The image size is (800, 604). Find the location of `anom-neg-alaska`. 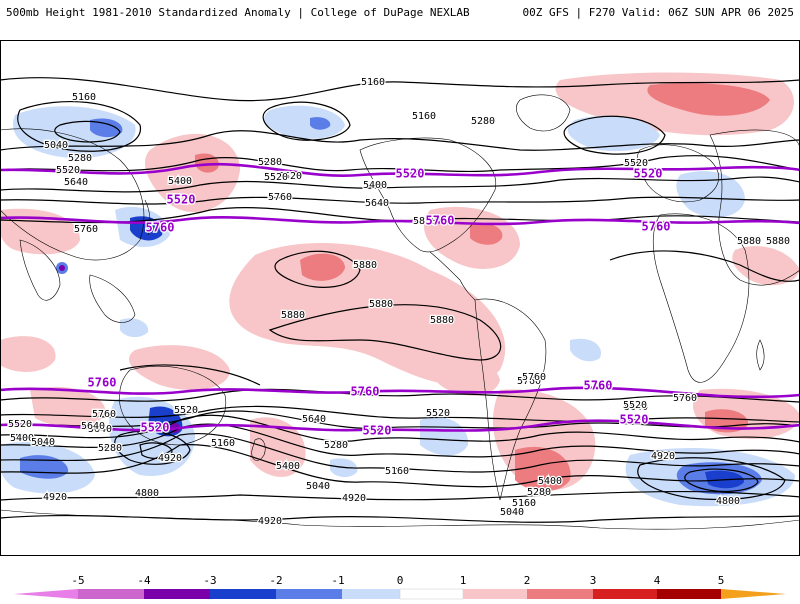

anom-neg-alaska is located at coordinates (304, 122).